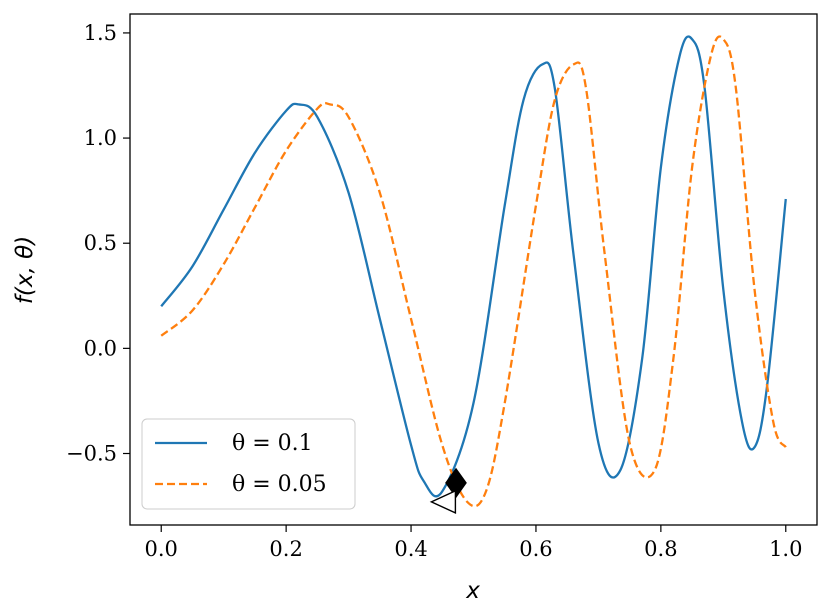 Image resolution: width=831 pixels, height=615 pixels. I want to click on marker-layer, so click(448, 490).